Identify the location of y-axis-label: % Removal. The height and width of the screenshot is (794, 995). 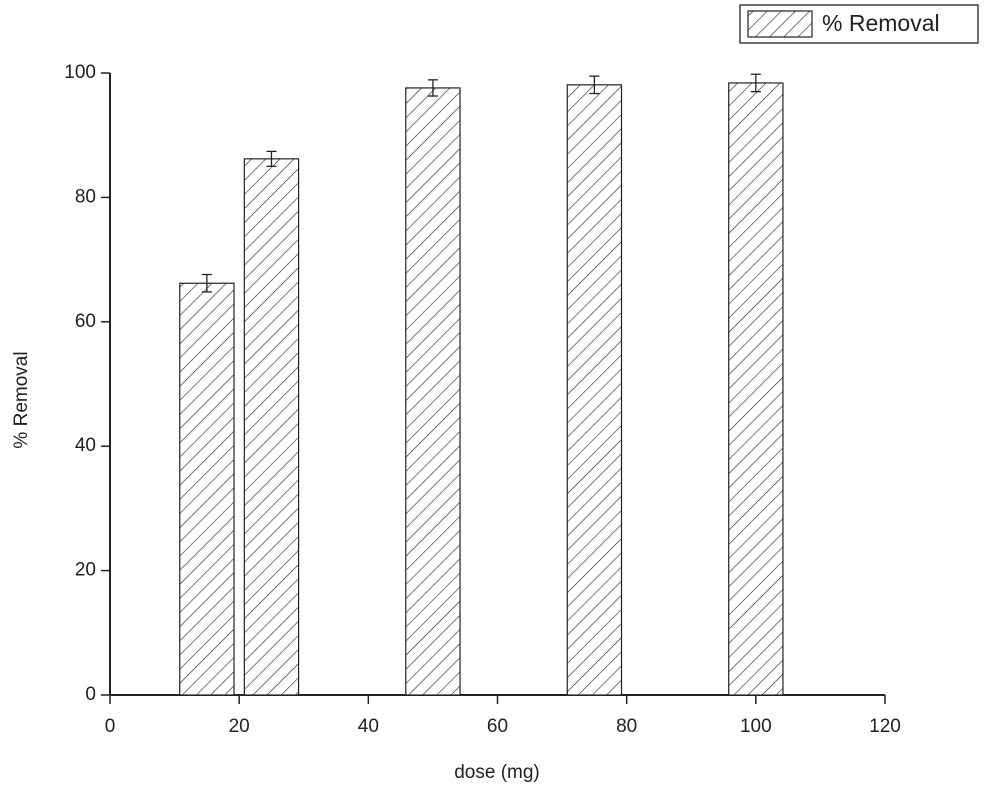
(21, 399).